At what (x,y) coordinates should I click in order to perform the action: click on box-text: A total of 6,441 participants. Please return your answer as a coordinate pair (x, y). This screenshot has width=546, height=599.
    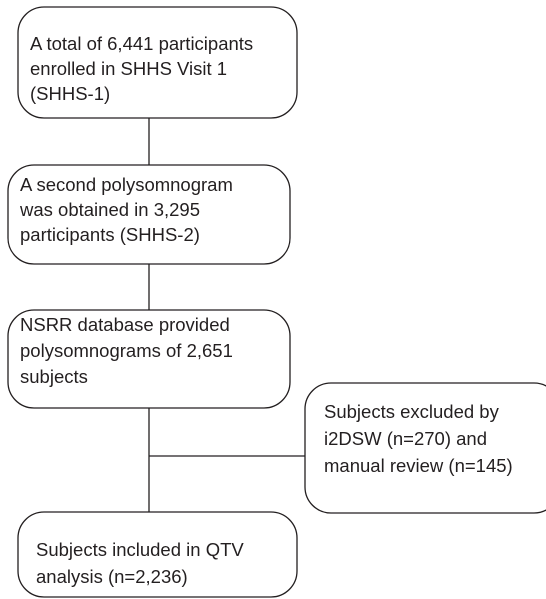
    Looking at the image, I should click on (141, 43).